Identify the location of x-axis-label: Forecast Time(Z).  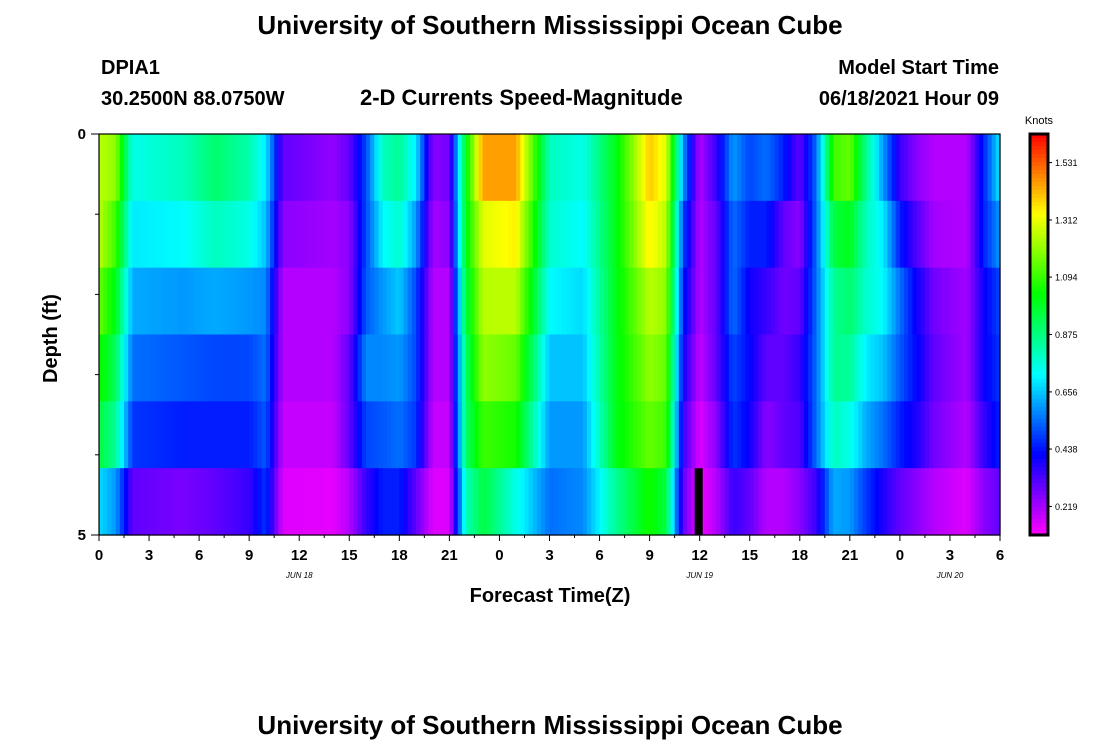
(550, 596).